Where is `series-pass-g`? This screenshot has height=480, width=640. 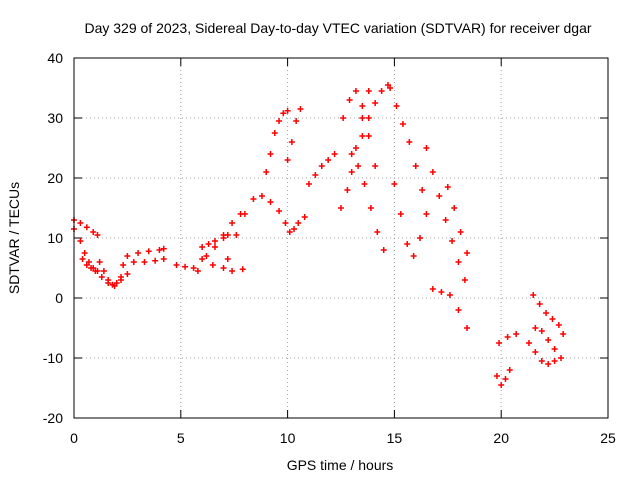 series-pass-g is located at coordinates (187, 268).